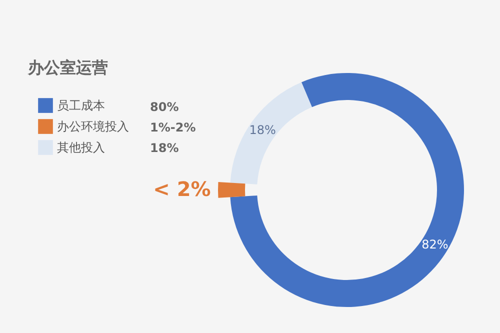 This screenshot has width=500, height=333. I want to click on text: 80%, so click(164, 107).